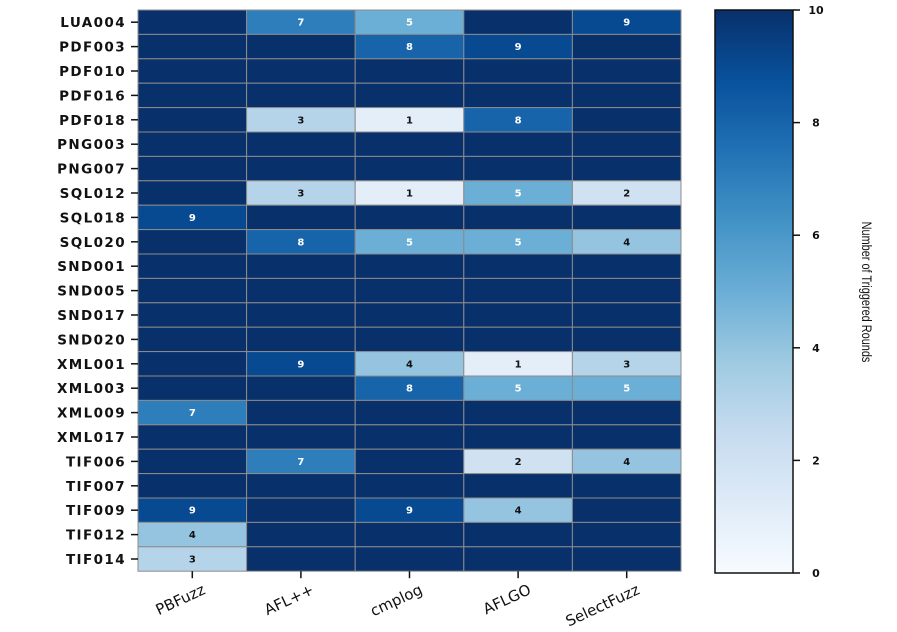  I want to click on row-tick-label: SQL020, so click(93, 243).